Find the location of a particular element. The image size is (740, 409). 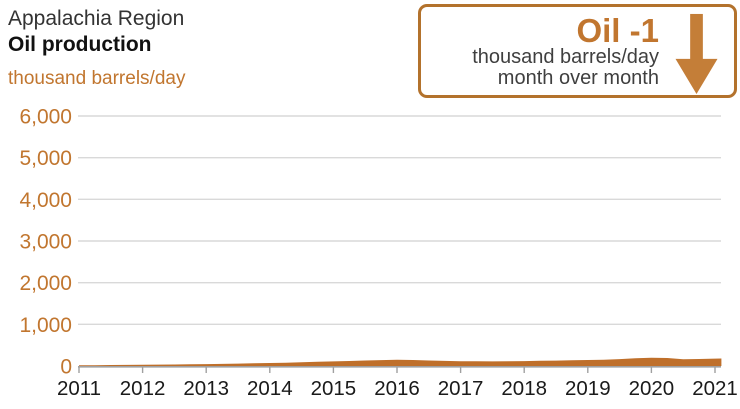

y-tick-label: 1,000 is located at coordinates (45, 325).